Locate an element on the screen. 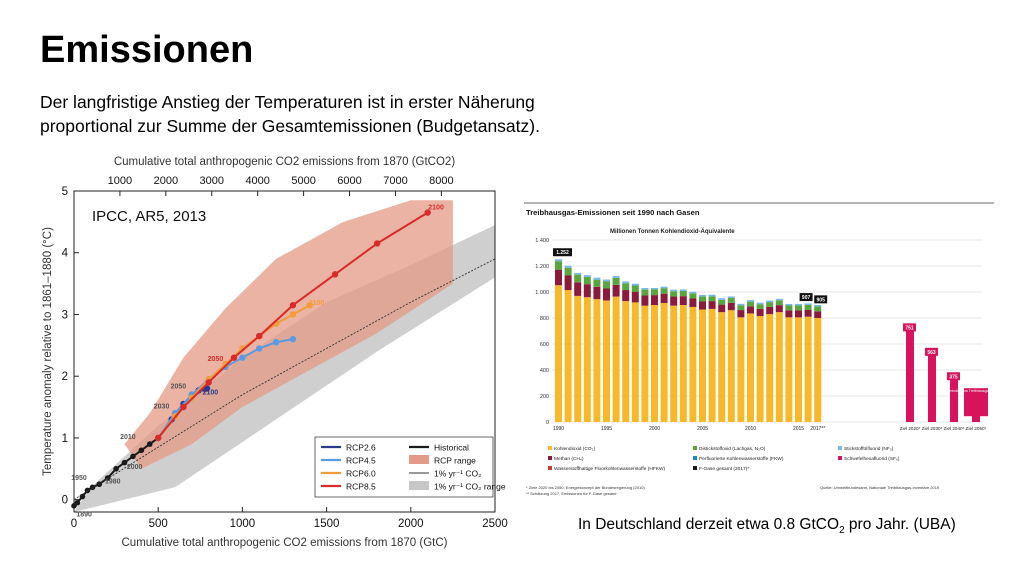  uba-target-label: Ziel 2040* is located at coordinates (954, 428).